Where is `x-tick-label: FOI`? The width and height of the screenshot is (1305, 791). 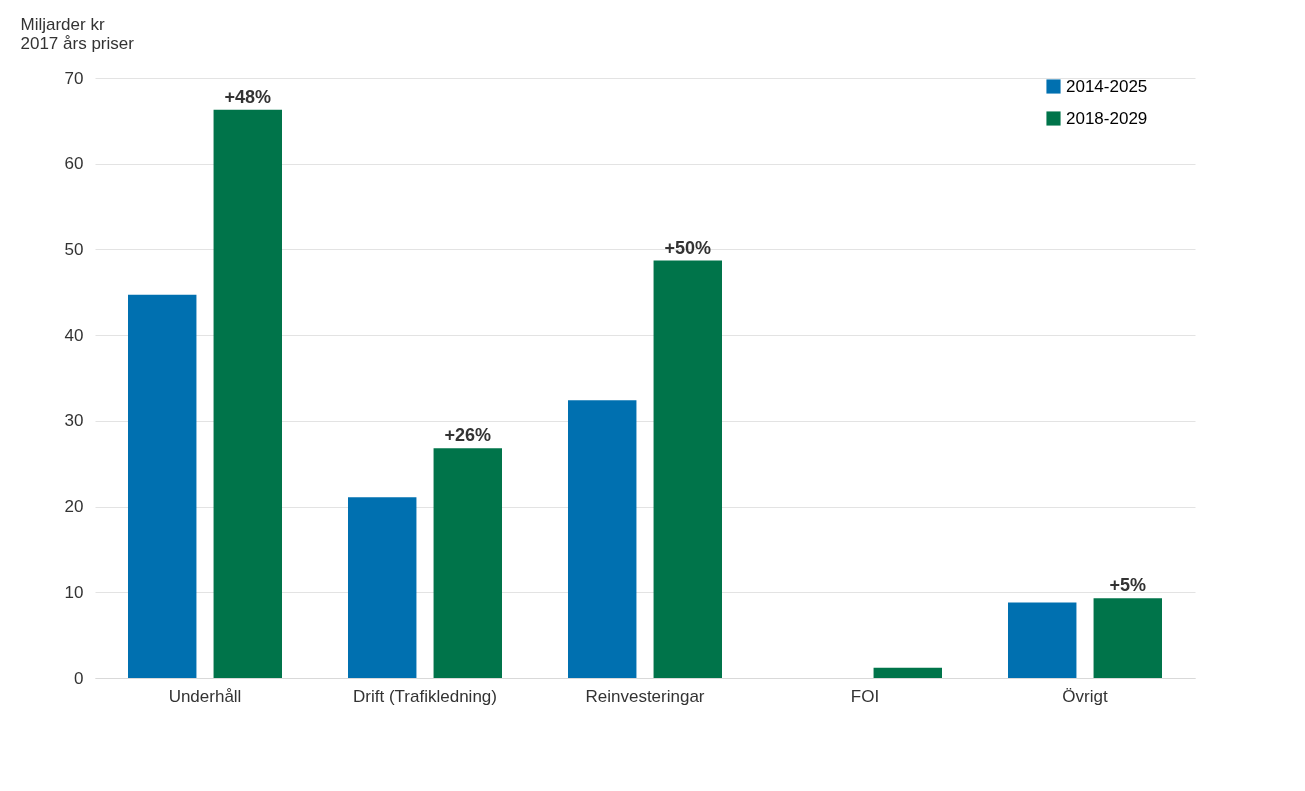 x-tick-label: FOI is located at coordinates (865, 696).